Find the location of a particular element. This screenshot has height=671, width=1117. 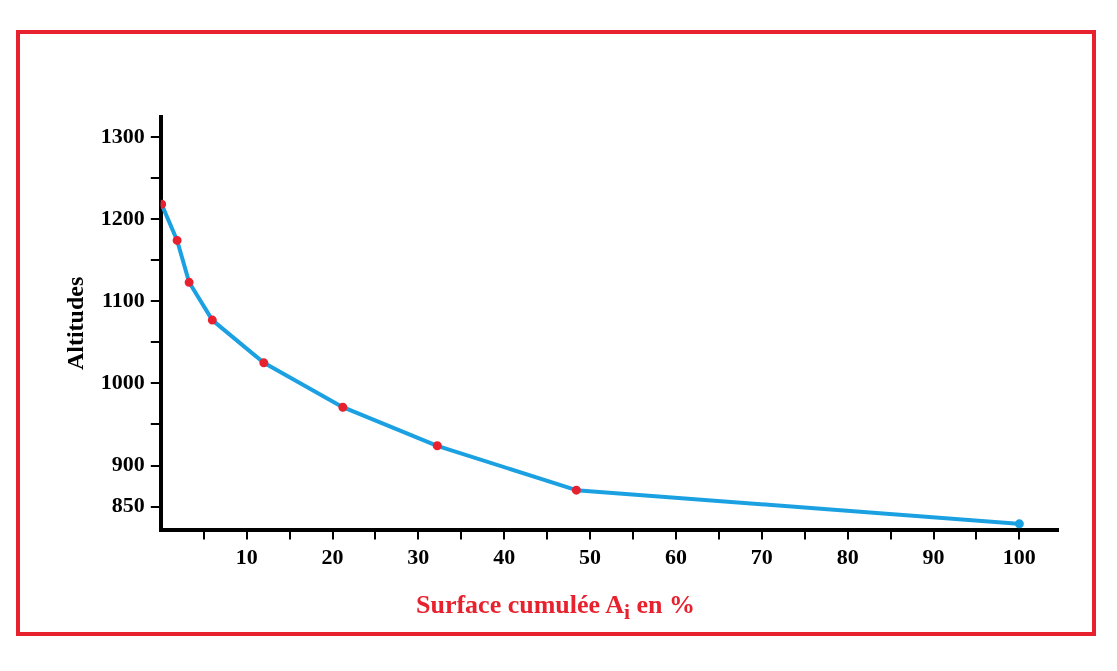

x-tick-label: 70 is located at coordinates (761, 557).